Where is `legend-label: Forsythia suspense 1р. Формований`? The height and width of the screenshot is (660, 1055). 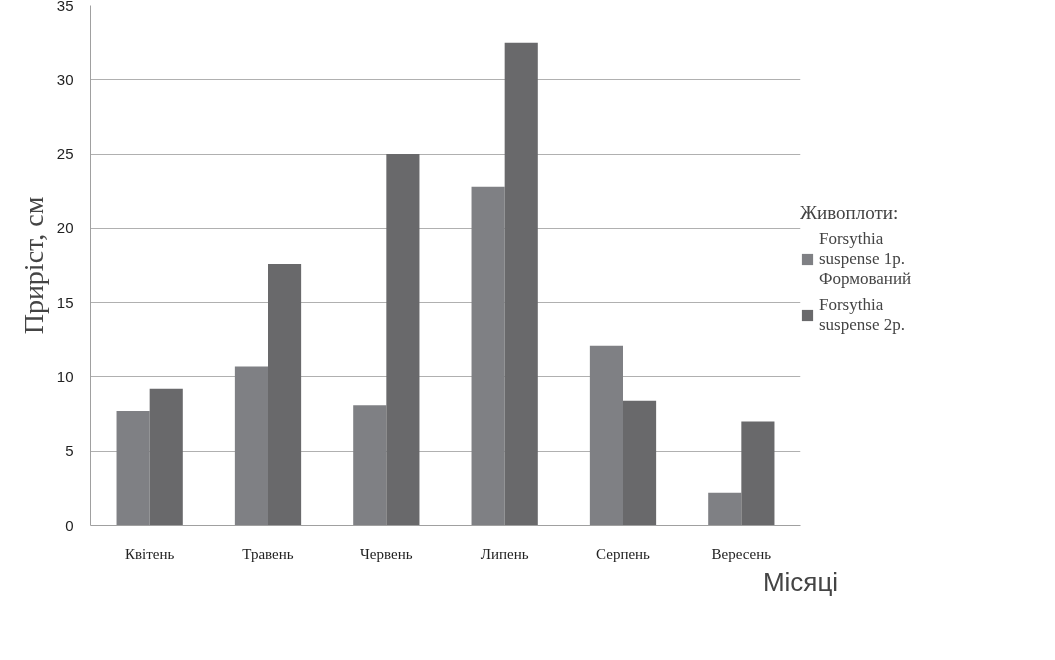
legend-label: Forsythia suspense 1р. Формований is located at coordinates (865, 259).